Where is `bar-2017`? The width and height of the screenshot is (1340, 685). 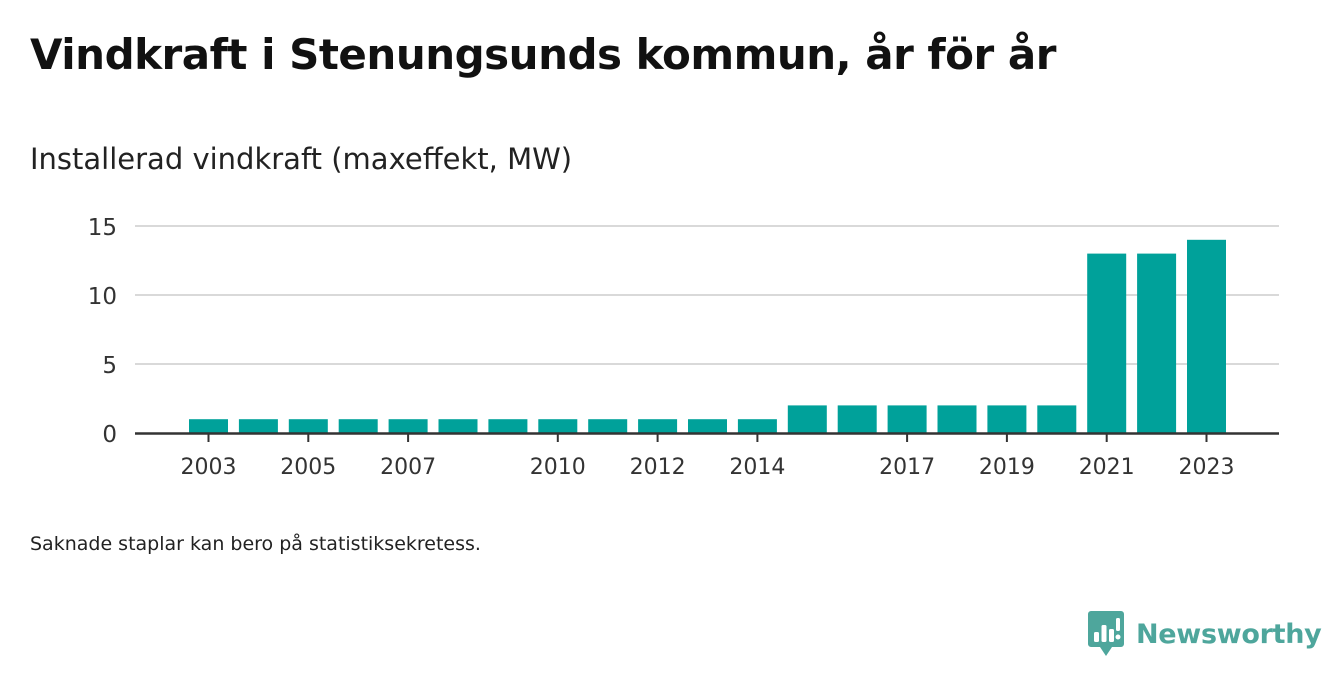
bar-2017 is located at coordinates (907, 419).